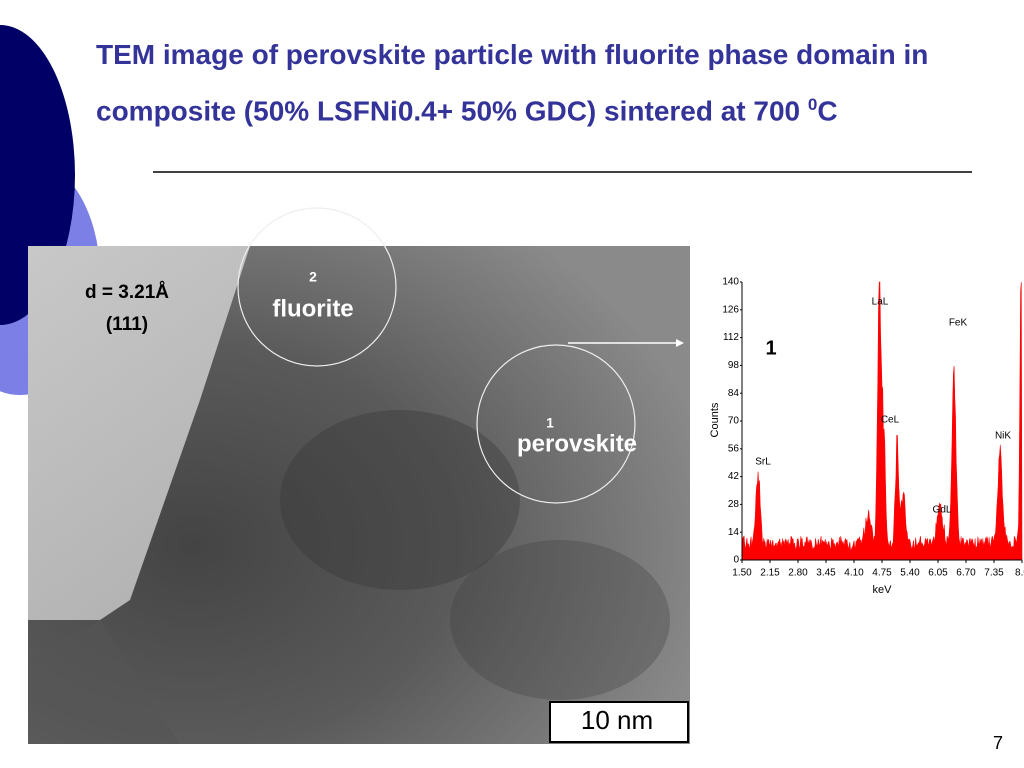  Describe the element at coordinates (994, 573) in the screenshot. I see `x-tick-label: 7.35` at that location.